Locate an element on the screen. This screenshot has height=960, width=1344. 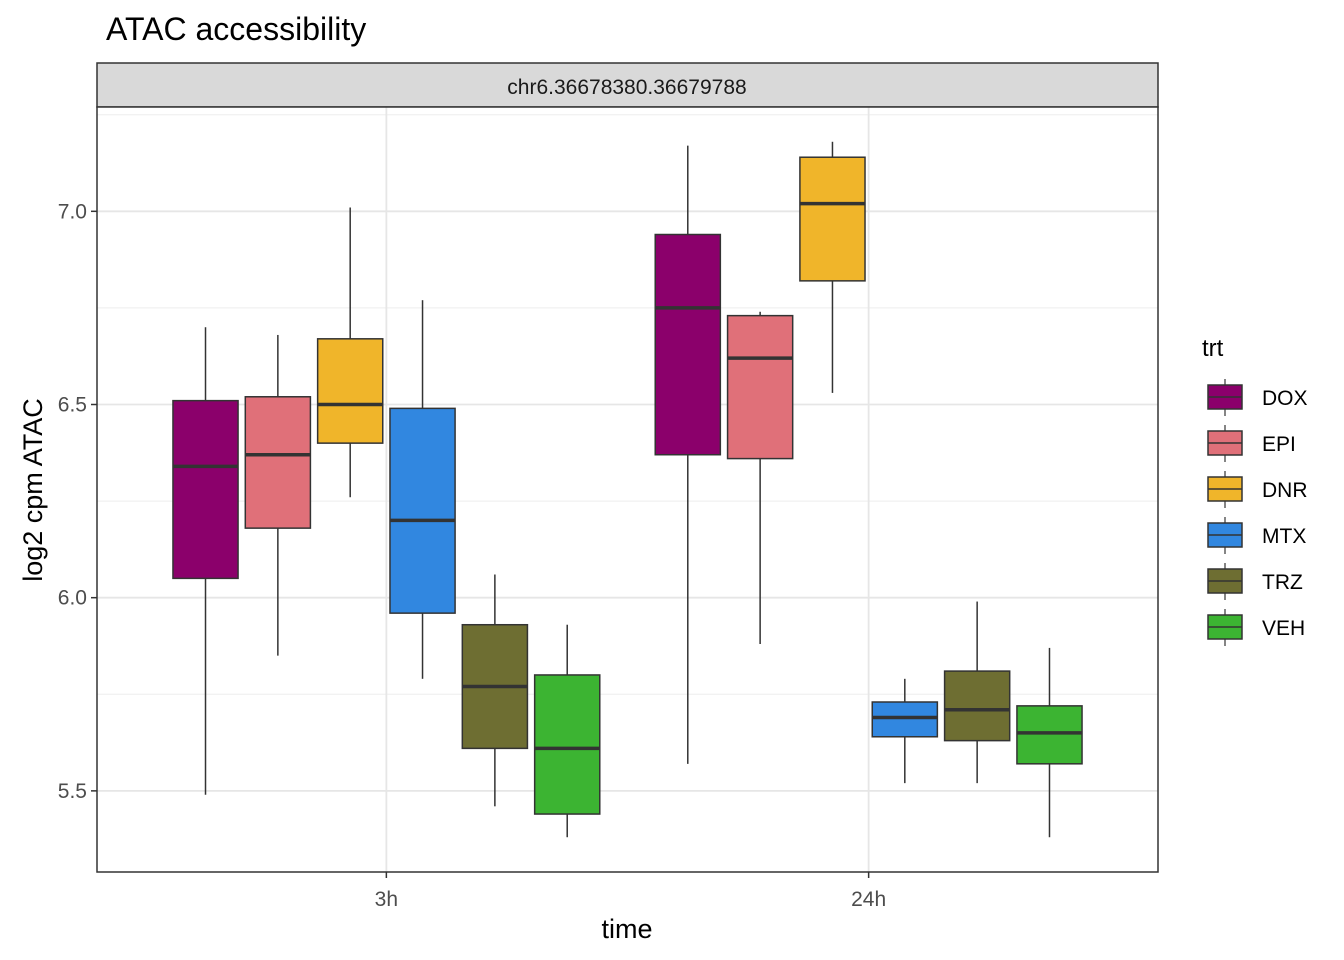
x-tick-label: 24h is located at coordinates (868, 899).